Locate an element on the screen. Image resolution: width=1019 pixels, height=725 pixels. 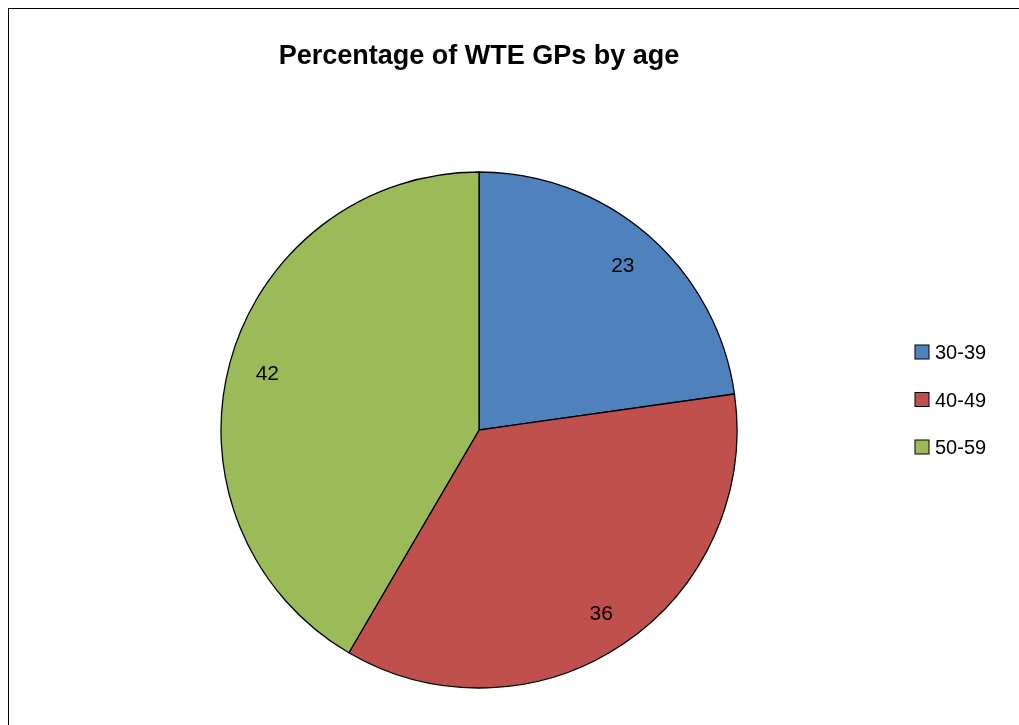
legend-label: 30-39 is located at coordinates (961, 352).